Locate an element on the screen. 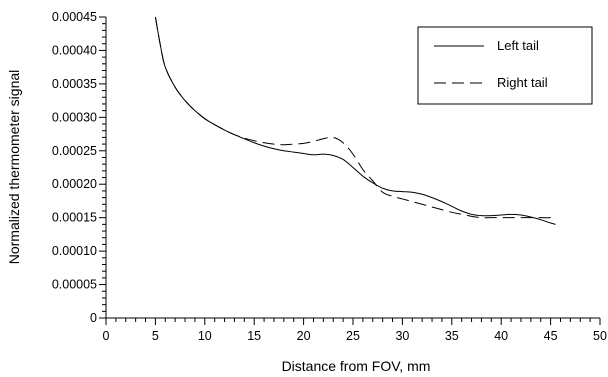 Image resolution: width=608 pixels, height=377 pixels. x-tick-label: 25 is located at coordinates (353, 336).